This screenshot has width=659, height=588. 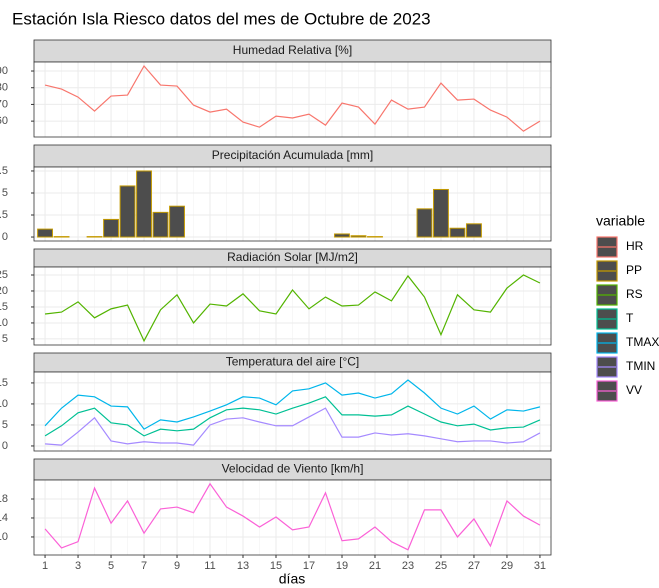 I want to click on y-tick-label: 20, so click(x=4, y=291).